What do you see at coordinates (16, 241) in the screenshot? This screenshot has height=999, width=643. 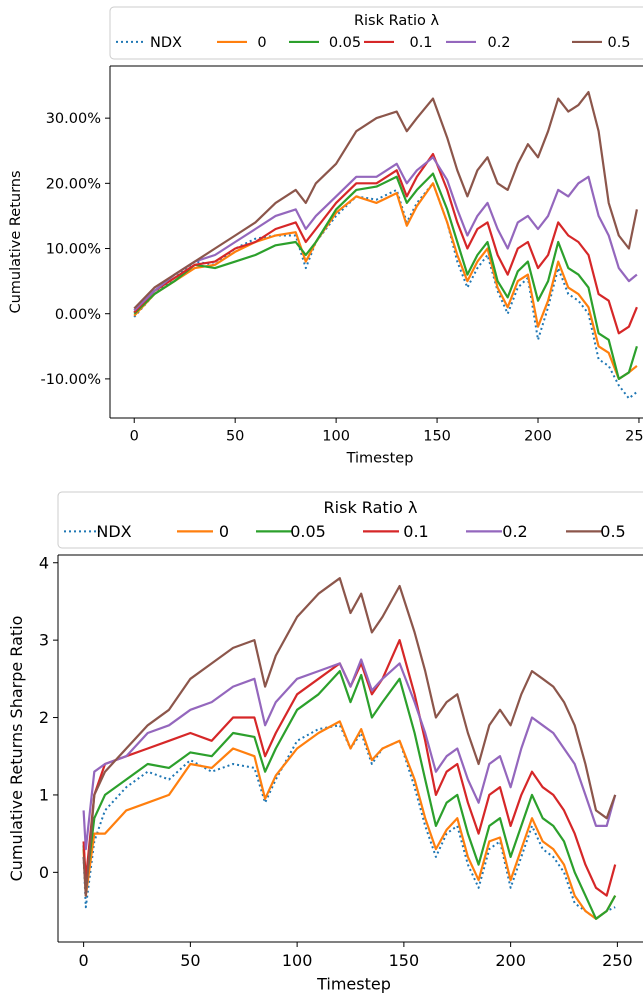 I see `y-axis-label: Cumulative Returns` at bounding box center [16, 241].